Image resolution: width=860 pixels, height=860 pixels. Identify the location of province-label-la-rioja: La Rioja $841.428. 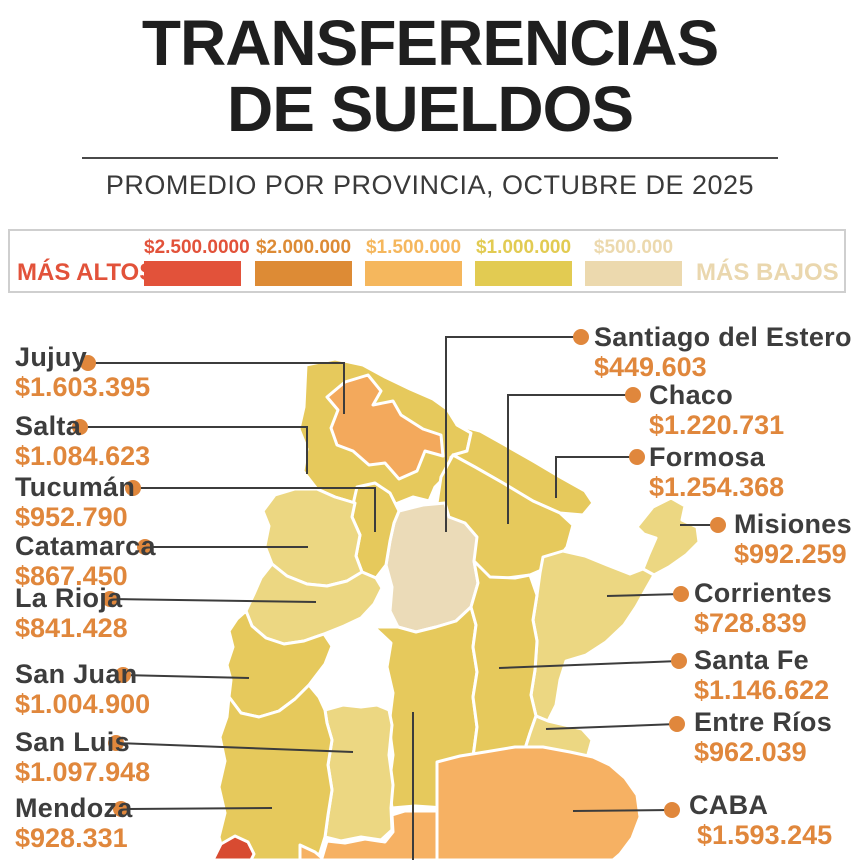
(71, 613).